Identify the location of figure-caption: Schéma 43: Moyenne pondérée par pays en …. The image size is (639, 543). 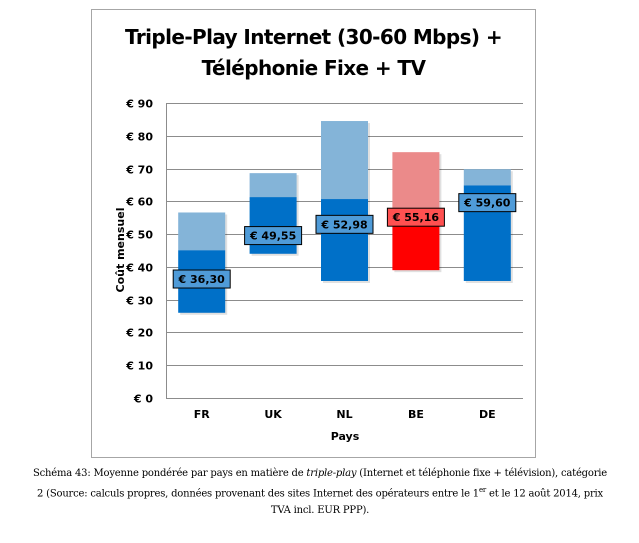
(320, 492).